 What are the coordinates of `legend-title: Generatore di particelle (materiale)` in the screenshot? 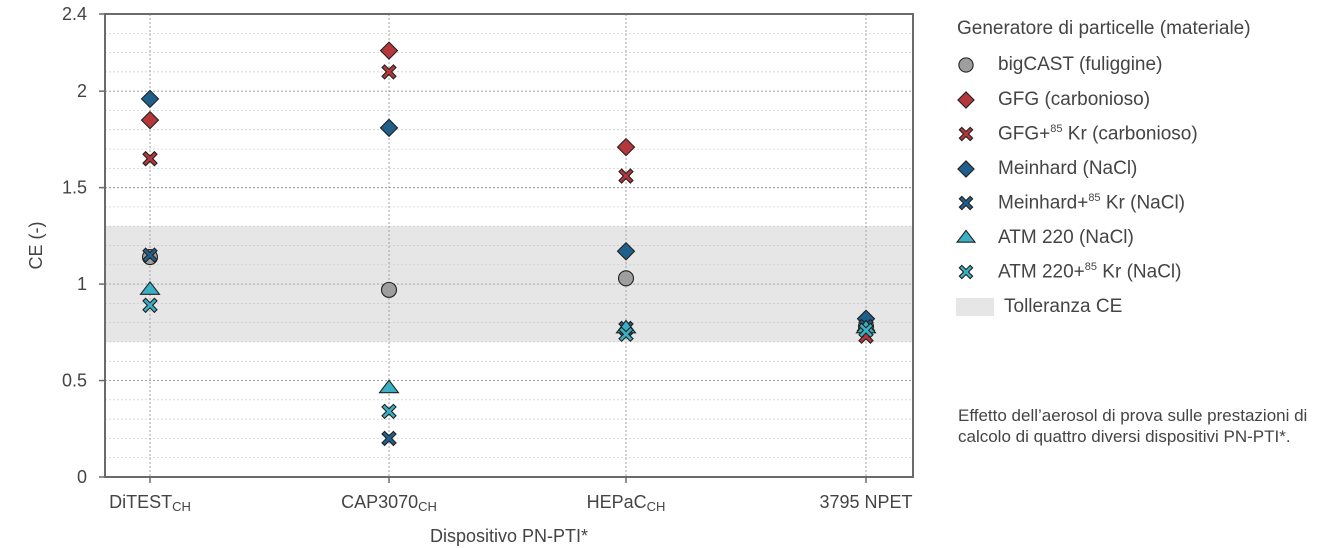 It's located at (1104, 28).